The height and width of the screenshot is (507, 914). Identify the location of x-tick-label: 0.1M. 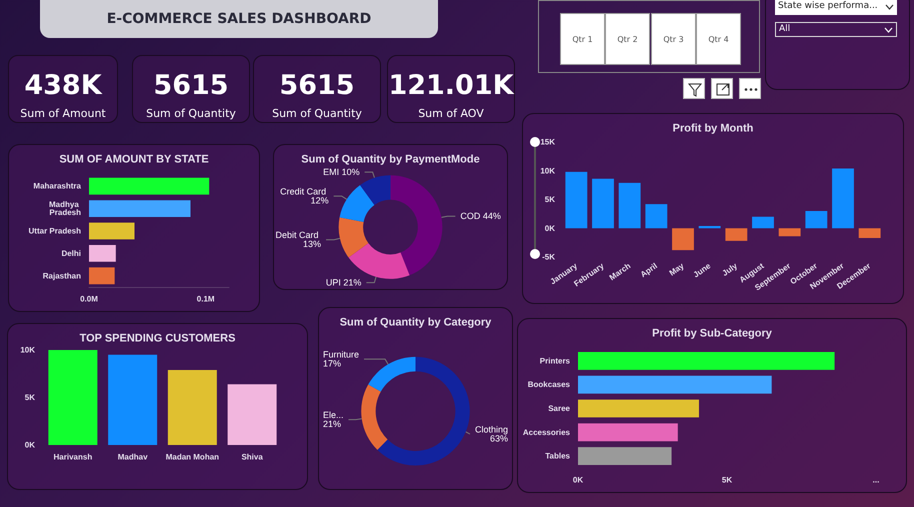
(205, 299).